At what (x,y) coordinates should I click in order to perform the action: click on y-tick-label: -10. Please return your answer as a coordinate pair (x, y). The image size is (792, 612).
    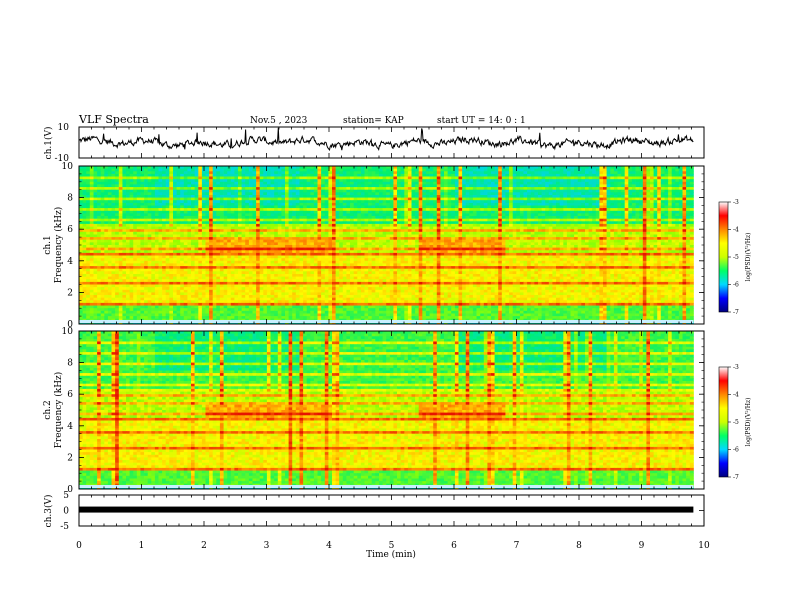
    Looking at the image, I should click on (62, 159).